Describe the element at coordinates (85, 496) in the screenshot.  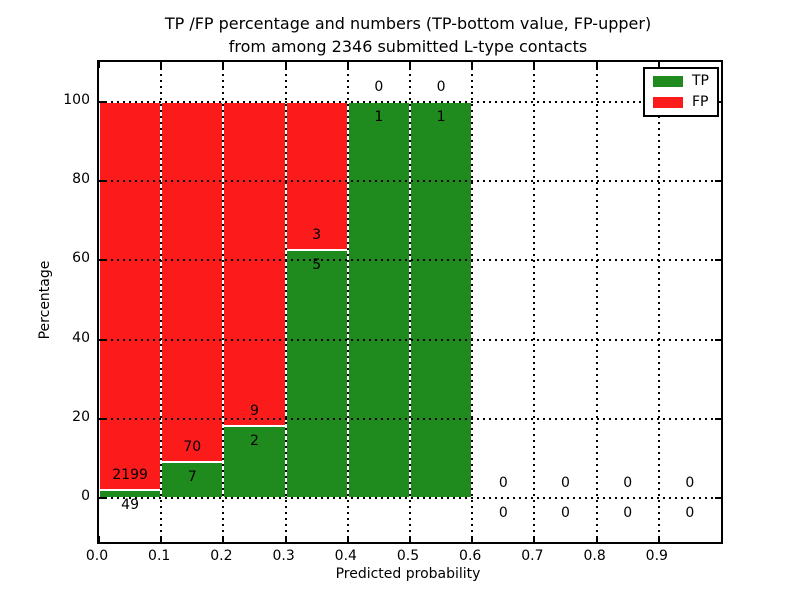
I see `y-tick-label: 0` at that location.